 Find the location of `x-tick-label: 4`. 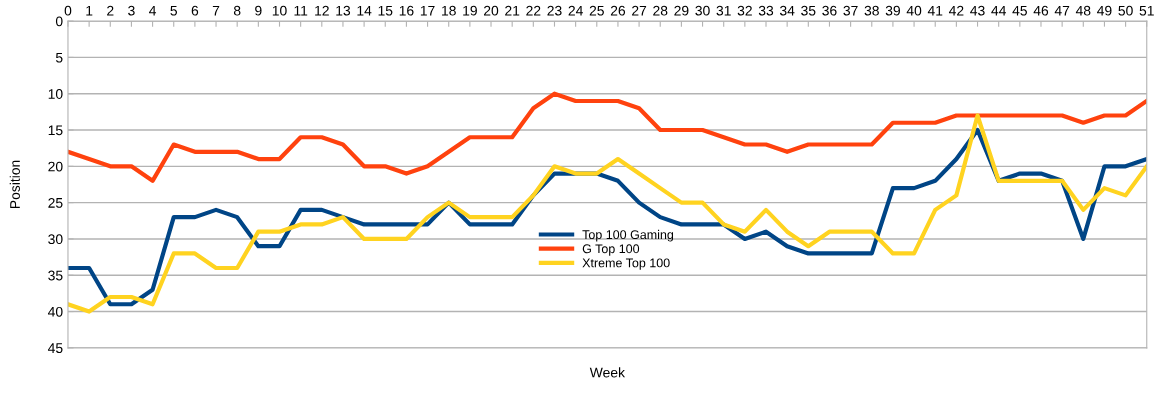

x-tick-label: 4 is located at coordinates (153, 10).